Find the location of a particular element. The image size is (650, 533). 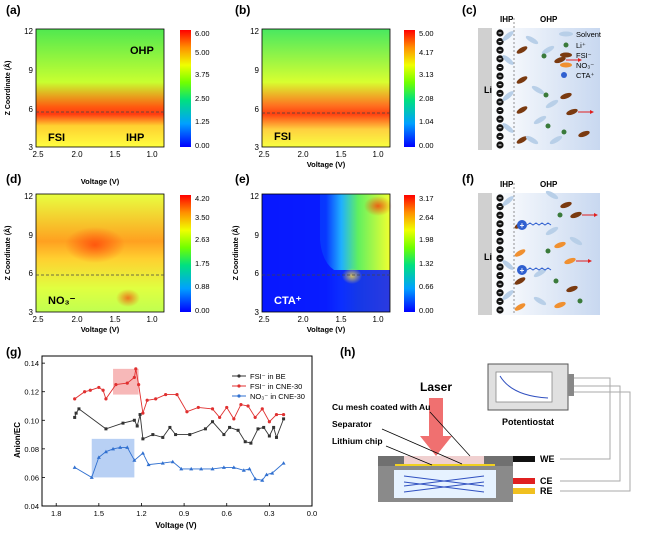

cell-chamber is located at coordinates (445, 484).